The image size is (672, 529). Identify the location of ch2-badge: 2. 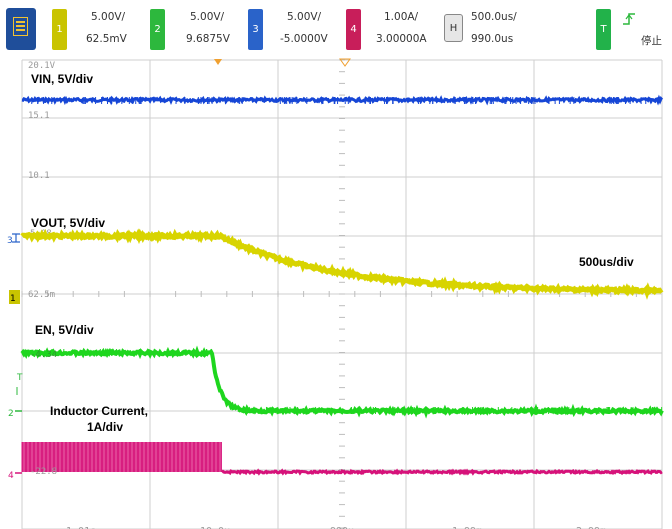
(157, 29).